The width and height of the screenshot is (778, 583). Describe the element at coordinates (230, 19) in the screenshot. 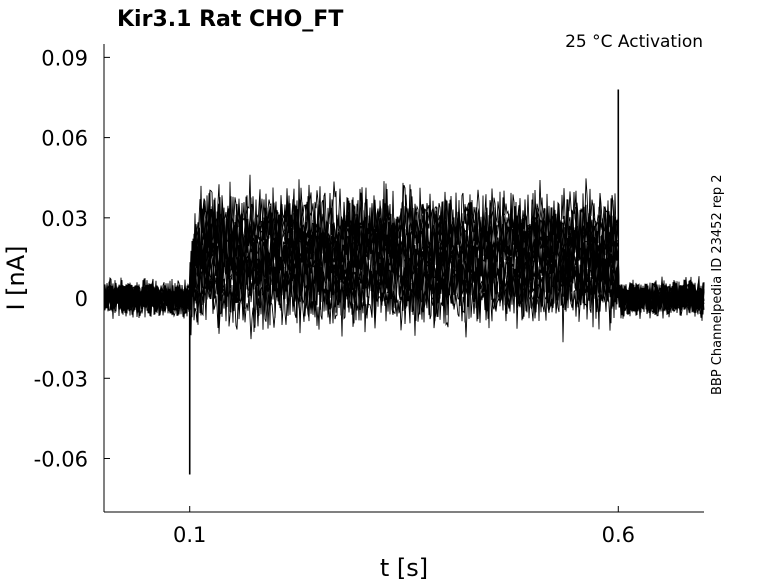

I see `chart-title: Kir3.1 Rat CHO_FT` at that location.